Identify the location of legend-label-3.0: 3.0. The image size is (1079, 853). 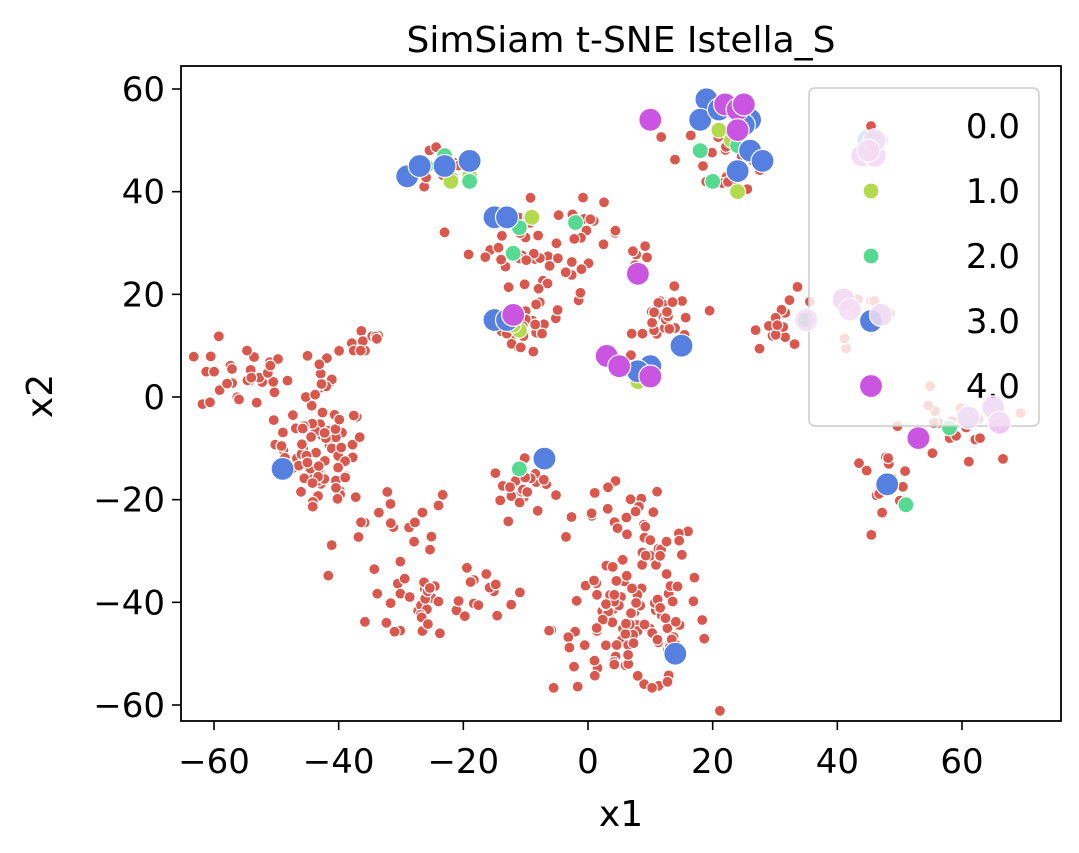
(993, 322).